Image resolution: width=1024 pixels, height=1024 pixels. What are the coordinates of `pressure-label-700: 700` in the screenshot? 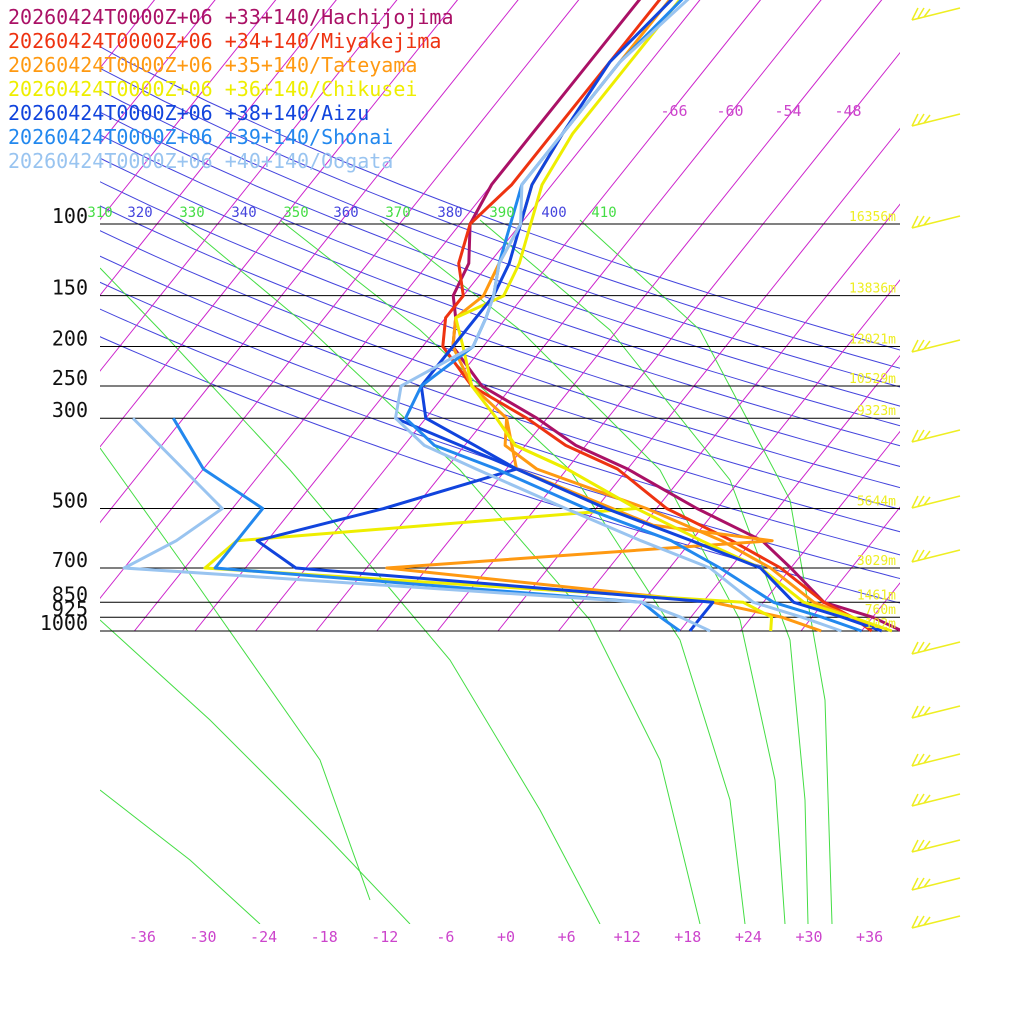 It's located at (70, 560).